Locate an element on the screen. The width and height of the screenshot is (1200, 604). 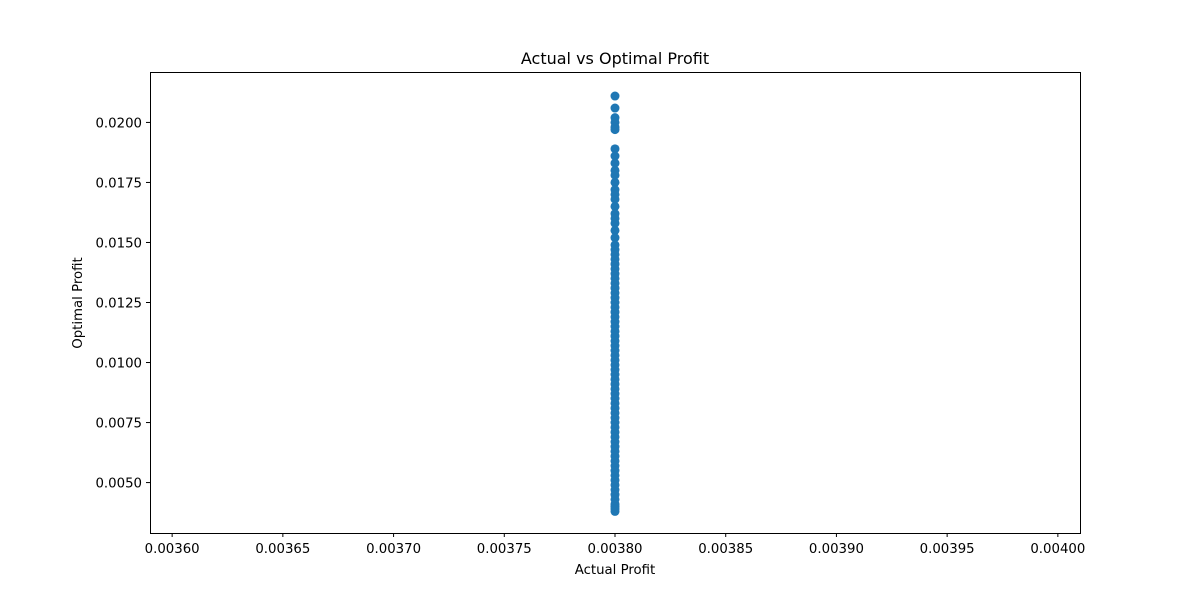
chart-title: Actual vs Optimal Profit is located at coordinates (615, 58).